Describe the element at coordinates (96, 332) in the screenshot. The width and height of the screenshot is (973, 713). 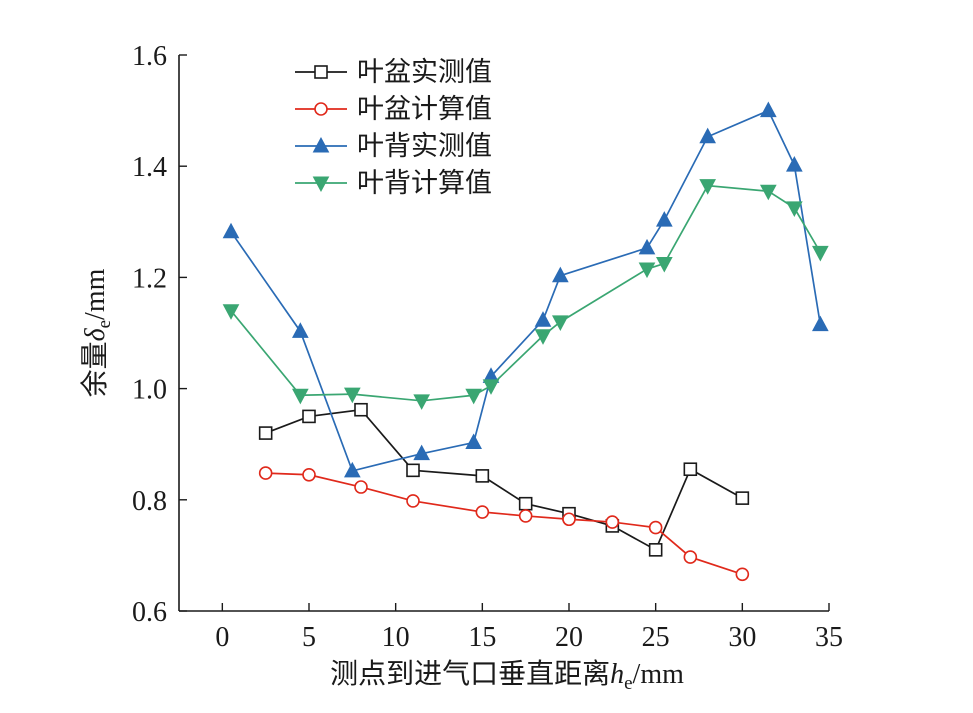
I see `y-axis-label: 余量δe/mm` at that location.